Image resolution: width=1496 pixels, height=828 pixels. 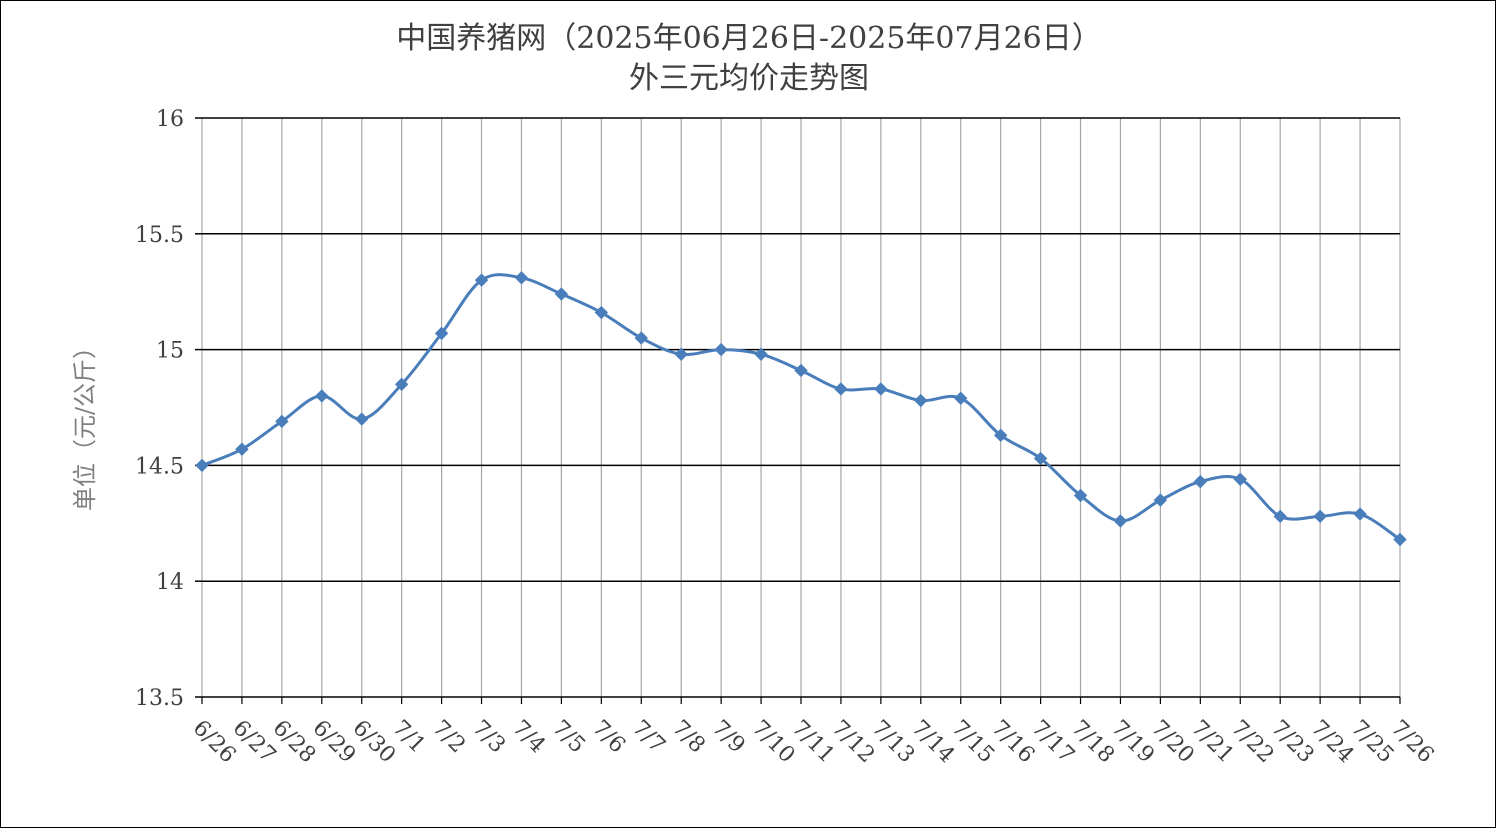 I want to click on x-tick-label: 6/29, so click(x=334, y=742).